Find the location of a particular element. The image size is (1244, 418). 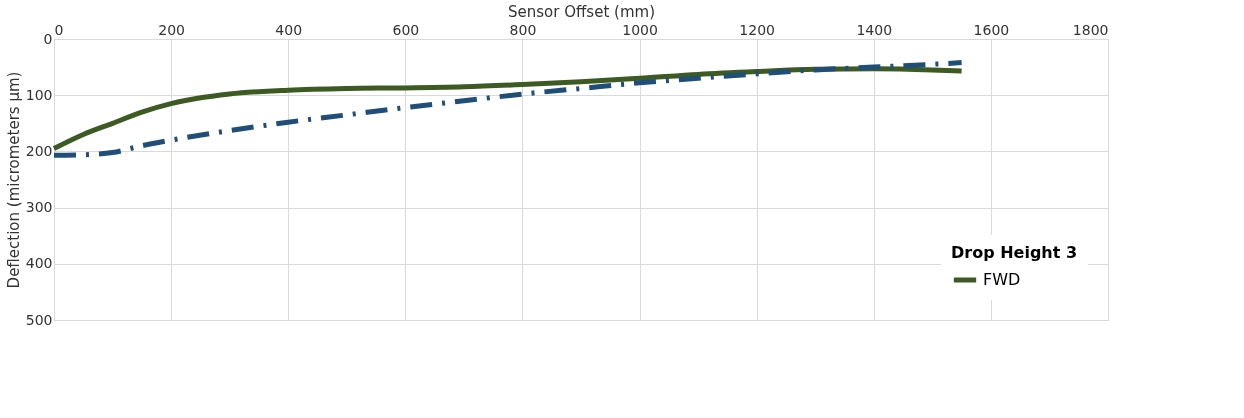

x-tick-label: 1600 is located at coordinates (991, 29).